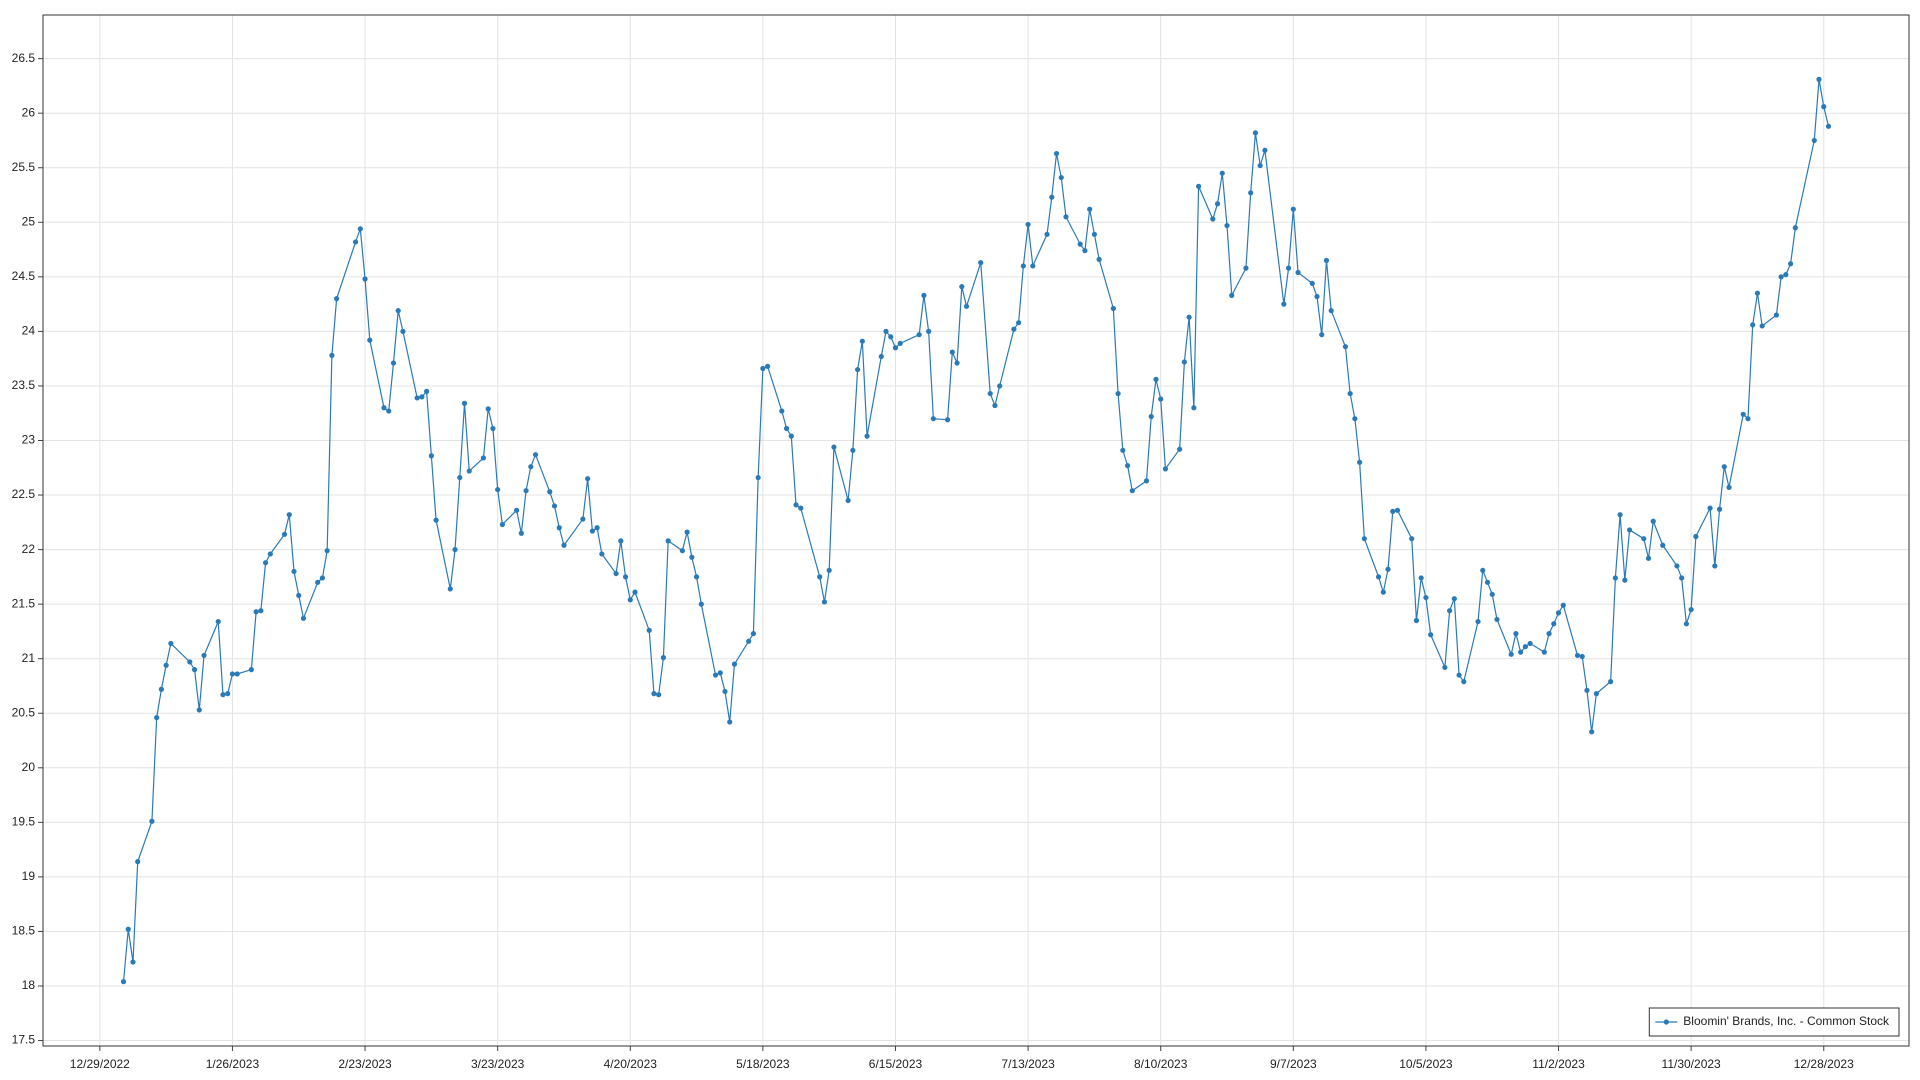 The image size is (1920, 1080). Describe the element at coordinates (1824, 1064) in the screenshot. I see `x-tick-label: 12/28/2023` at that location.